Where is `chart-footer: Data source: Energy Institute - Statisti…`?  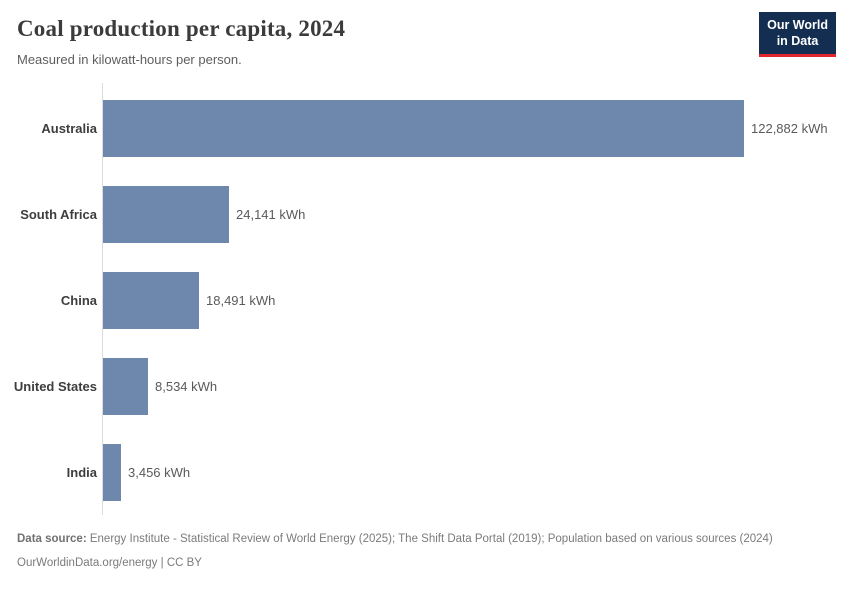 chart-footer: Data source: Energy Institute - Statisti… is located at coordinates (423, 552).